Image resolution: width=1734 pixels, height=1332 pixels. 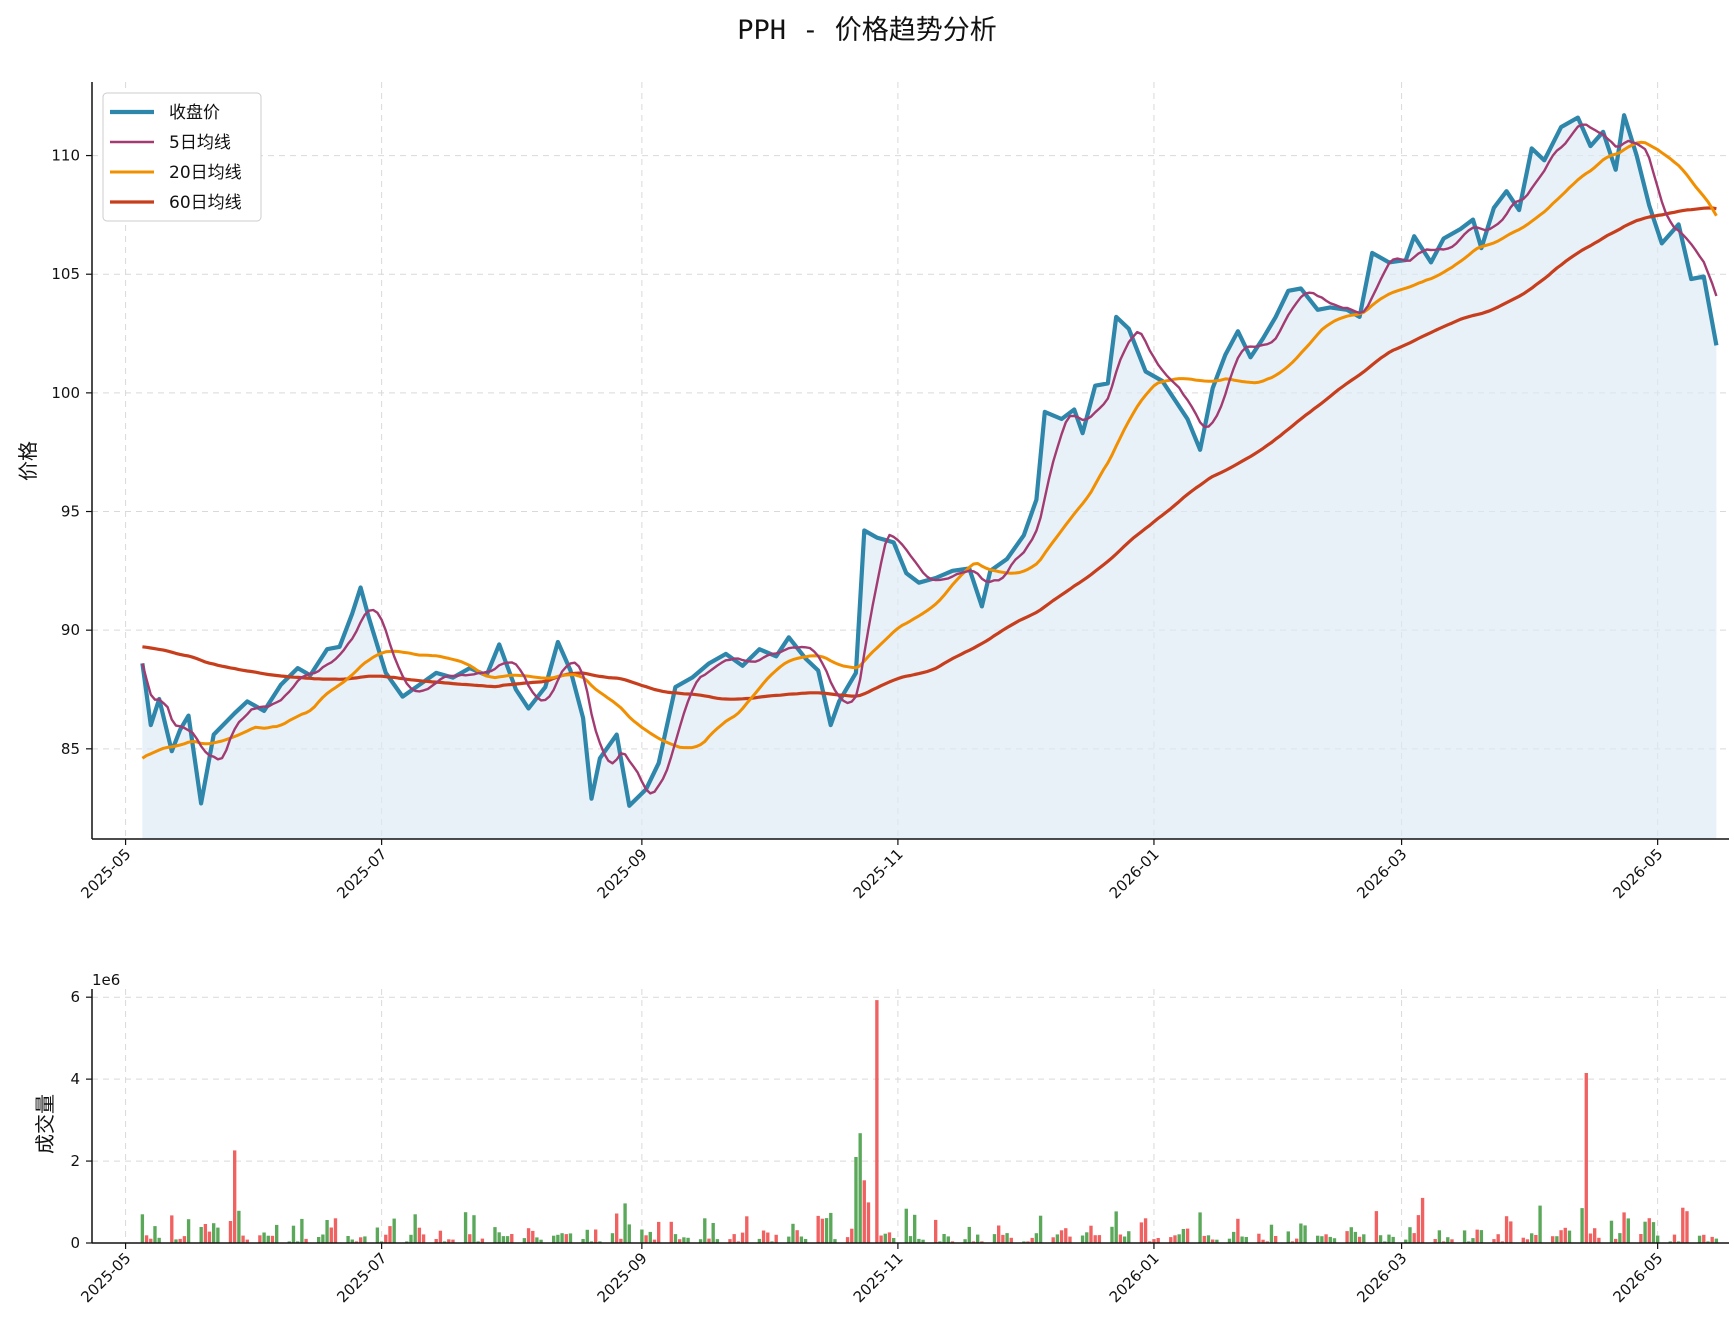 I want to click on price-ytick-label: 90, so click(x=70, y=630).